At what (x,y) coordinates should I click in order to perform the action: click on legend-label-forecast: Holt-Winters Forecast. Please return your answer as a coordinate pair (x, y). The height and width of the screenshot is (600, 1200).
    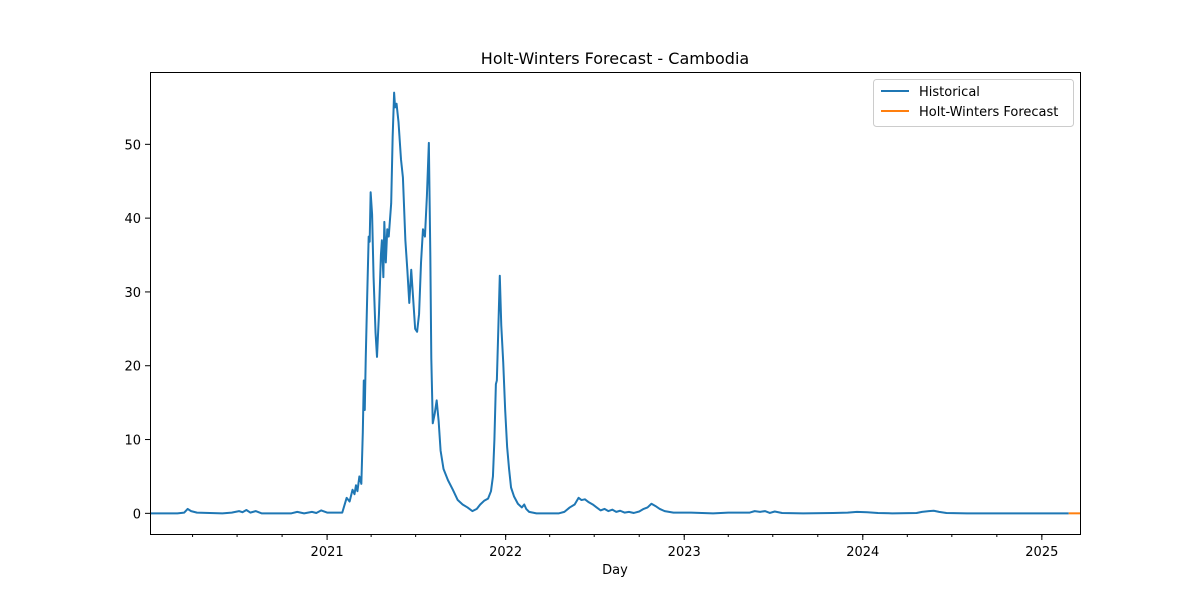
    Looking at the image, I should click on (988, 112).